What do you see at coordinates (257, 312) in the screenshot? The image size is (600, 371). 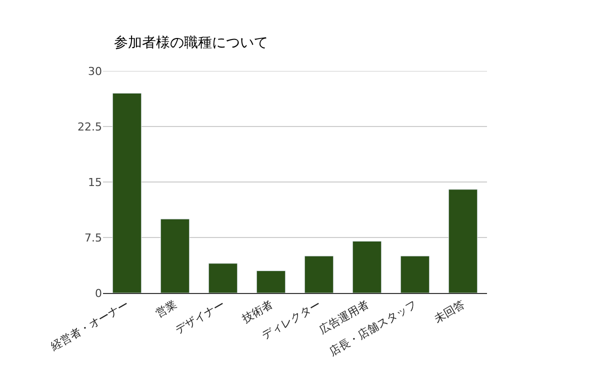 I see `x-tick-label: 技術者` at bounding box center [257, 312].